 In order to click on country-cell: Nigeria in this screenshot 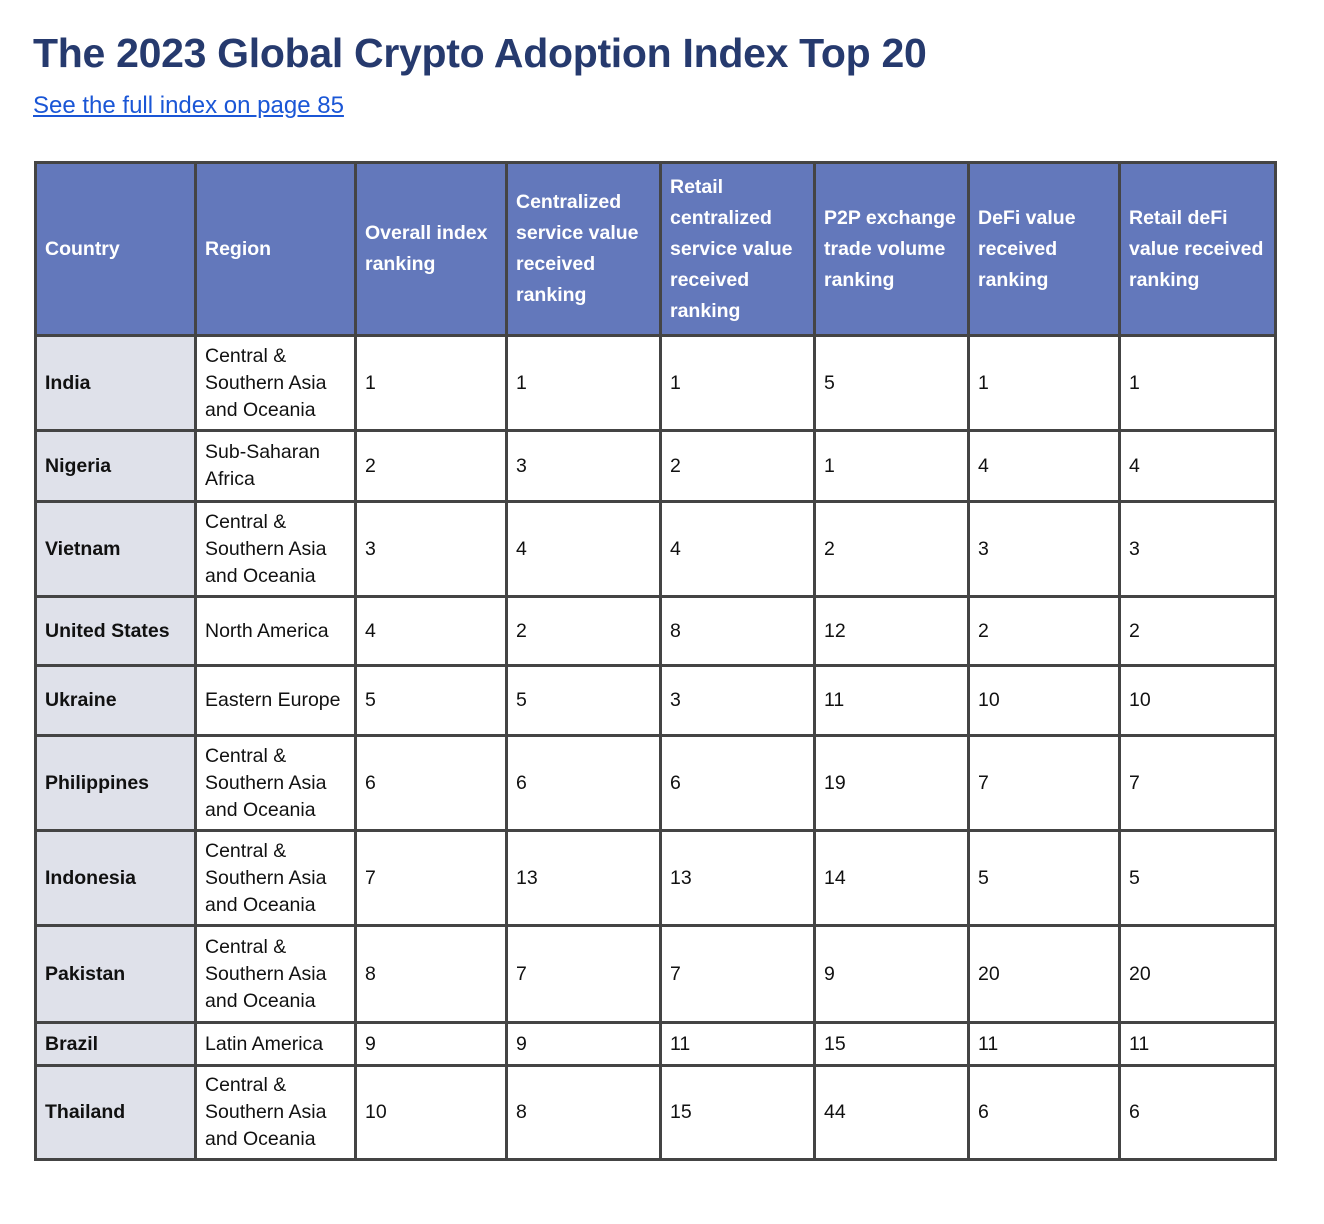, I will do `click(115, 466)`.